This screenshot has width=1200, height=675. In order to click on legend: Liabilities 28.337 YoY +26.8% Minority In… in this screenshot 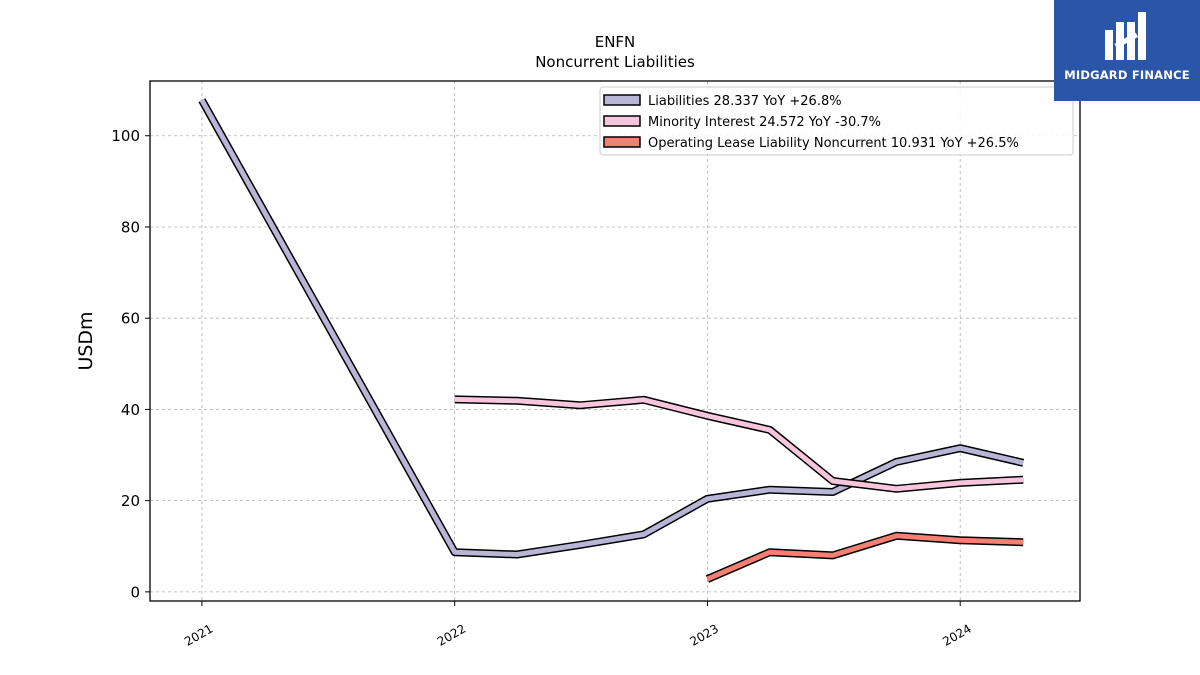, I will do `click(836, 121)`.